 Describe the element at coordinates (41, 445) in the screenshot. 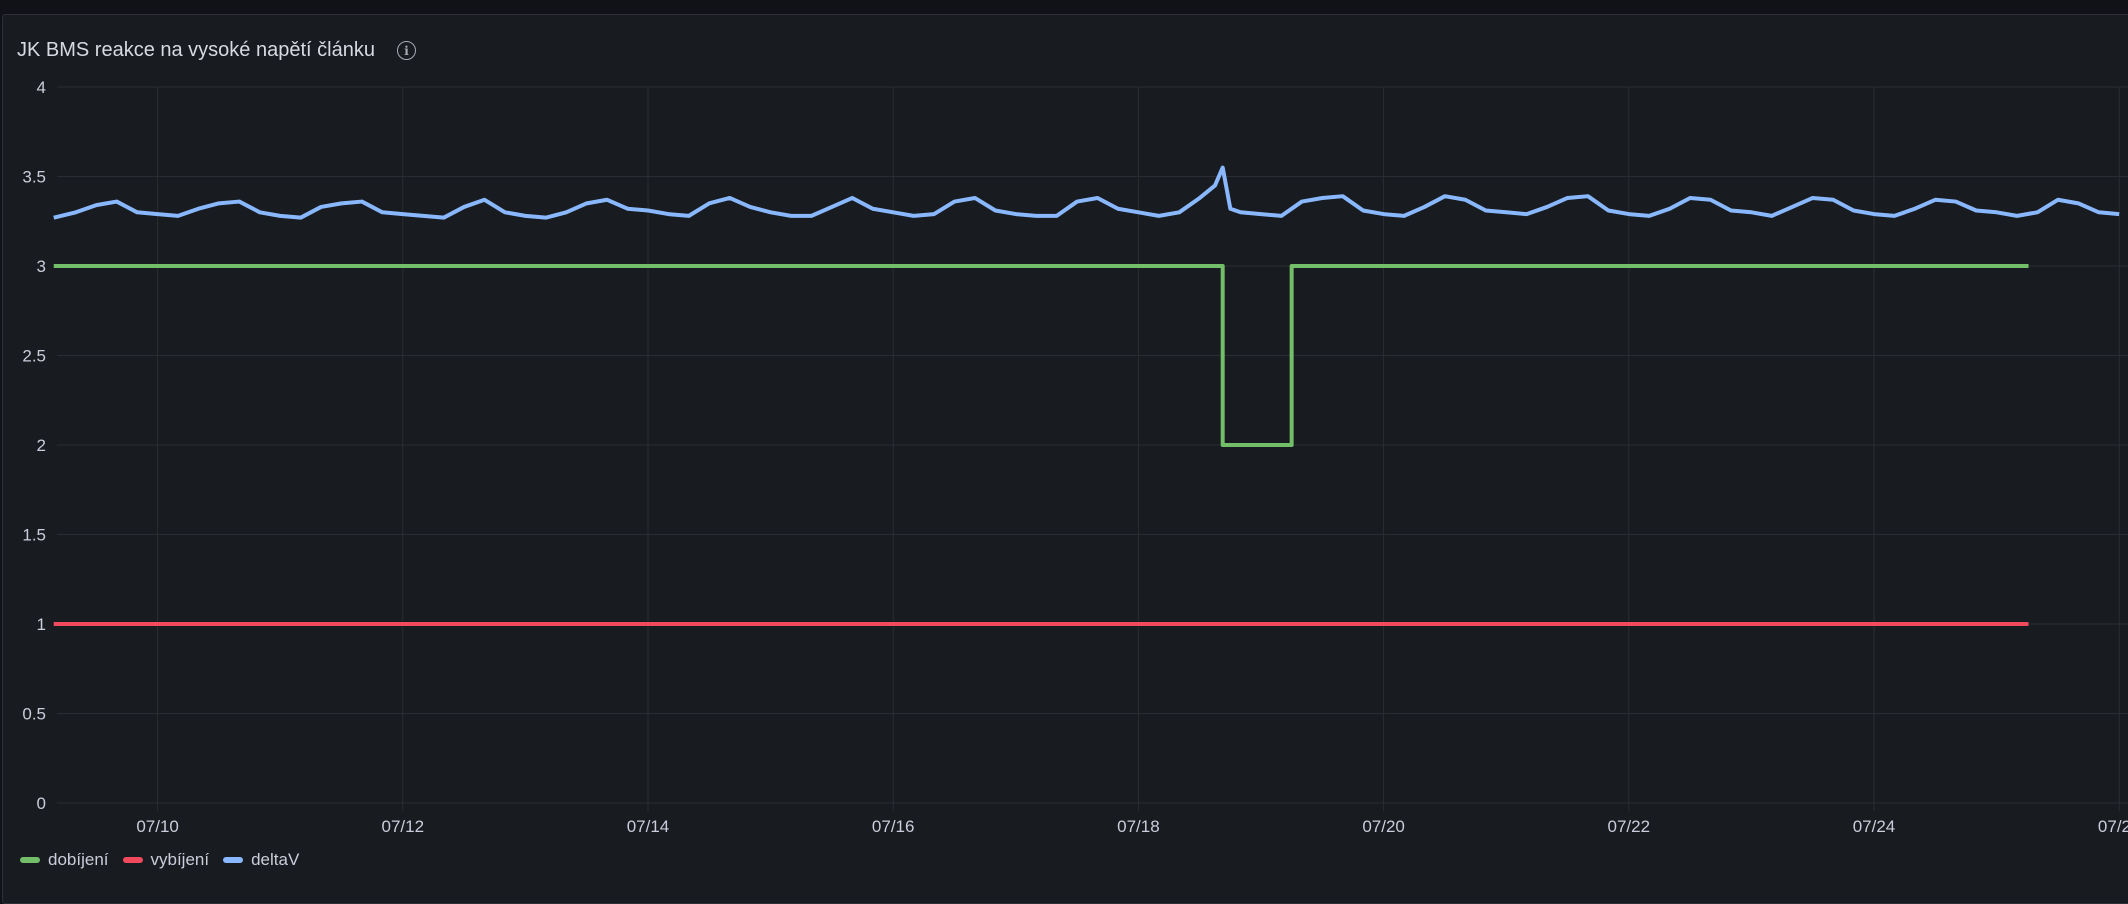

I see `y-tick-label: 2` at that location.